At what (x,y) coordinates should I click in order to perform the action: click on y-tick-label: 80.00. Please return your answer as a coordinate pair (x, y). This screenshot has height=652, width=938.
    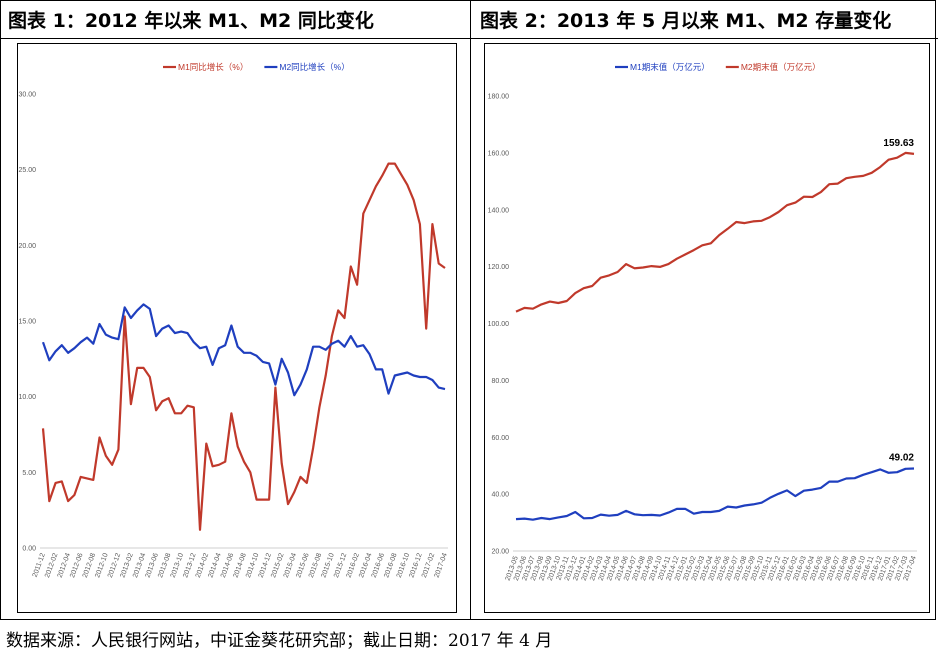
    Looking at the image, I should click on (500, 381).